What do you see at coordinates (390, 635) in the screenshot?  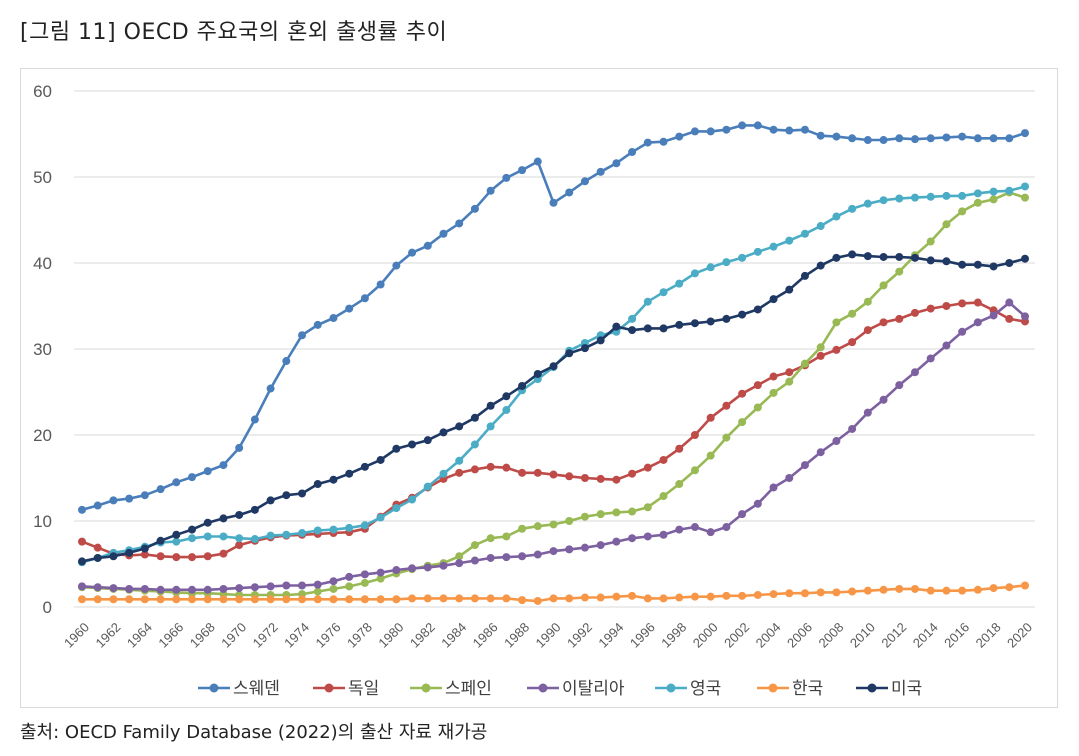 I see `x-tick-label: 1980` at bounding box center [390, 635].